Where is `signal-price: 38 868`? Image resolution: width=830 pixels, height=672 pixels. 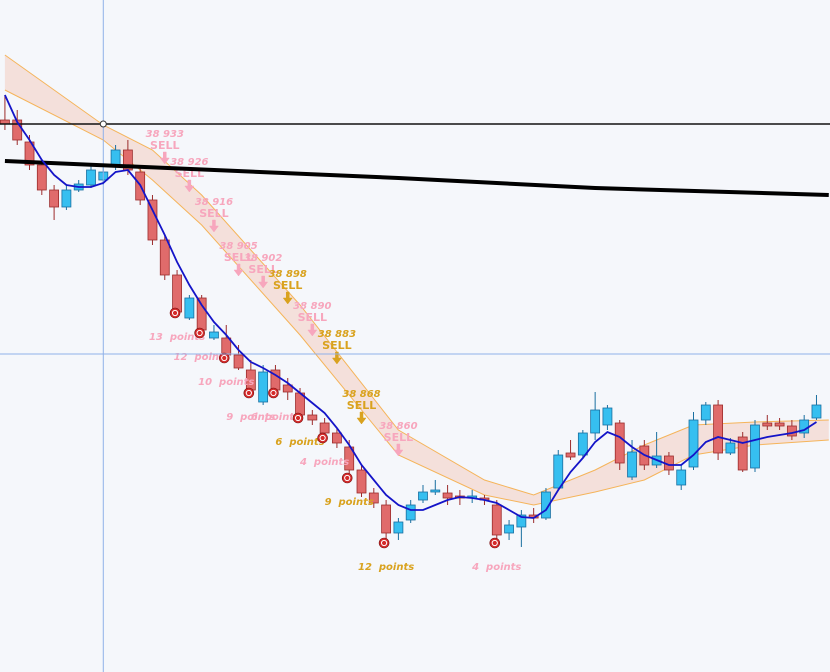
signal-price: 38 868 is located at coordinates (361, 394).